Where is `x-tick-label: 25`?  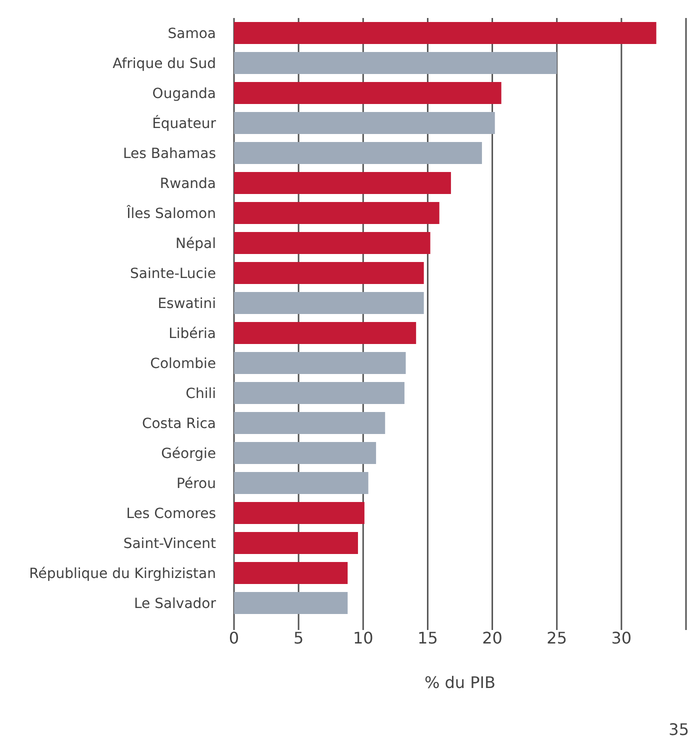 x-tick-label: 25 is located at coordinates (557, 638).